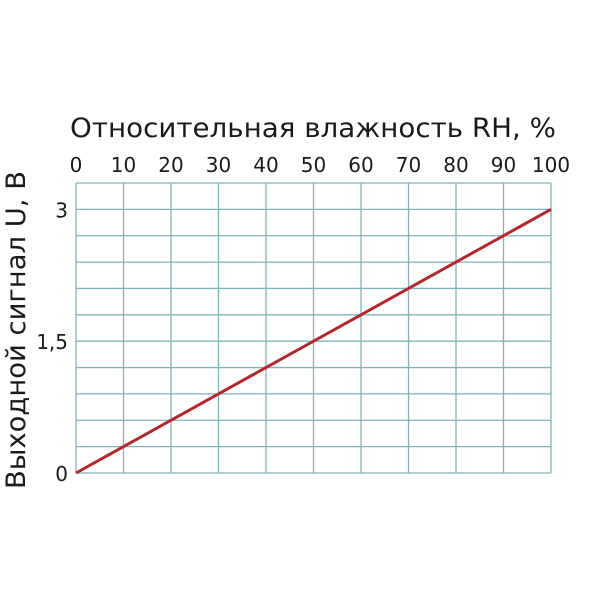 The width and height of the screenshot is (600, 600). Describe the element at coordinates (123, 165) in the screenshot. I see `x-tick-label: 10` at that location.